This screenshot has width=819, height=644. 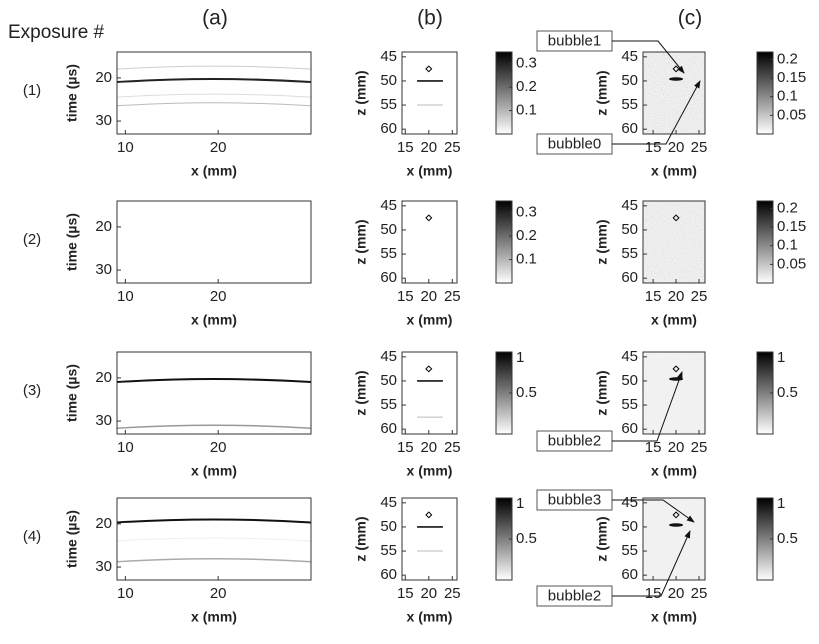 I want to click on annotation: bubble1, so click(x=574, y=40).